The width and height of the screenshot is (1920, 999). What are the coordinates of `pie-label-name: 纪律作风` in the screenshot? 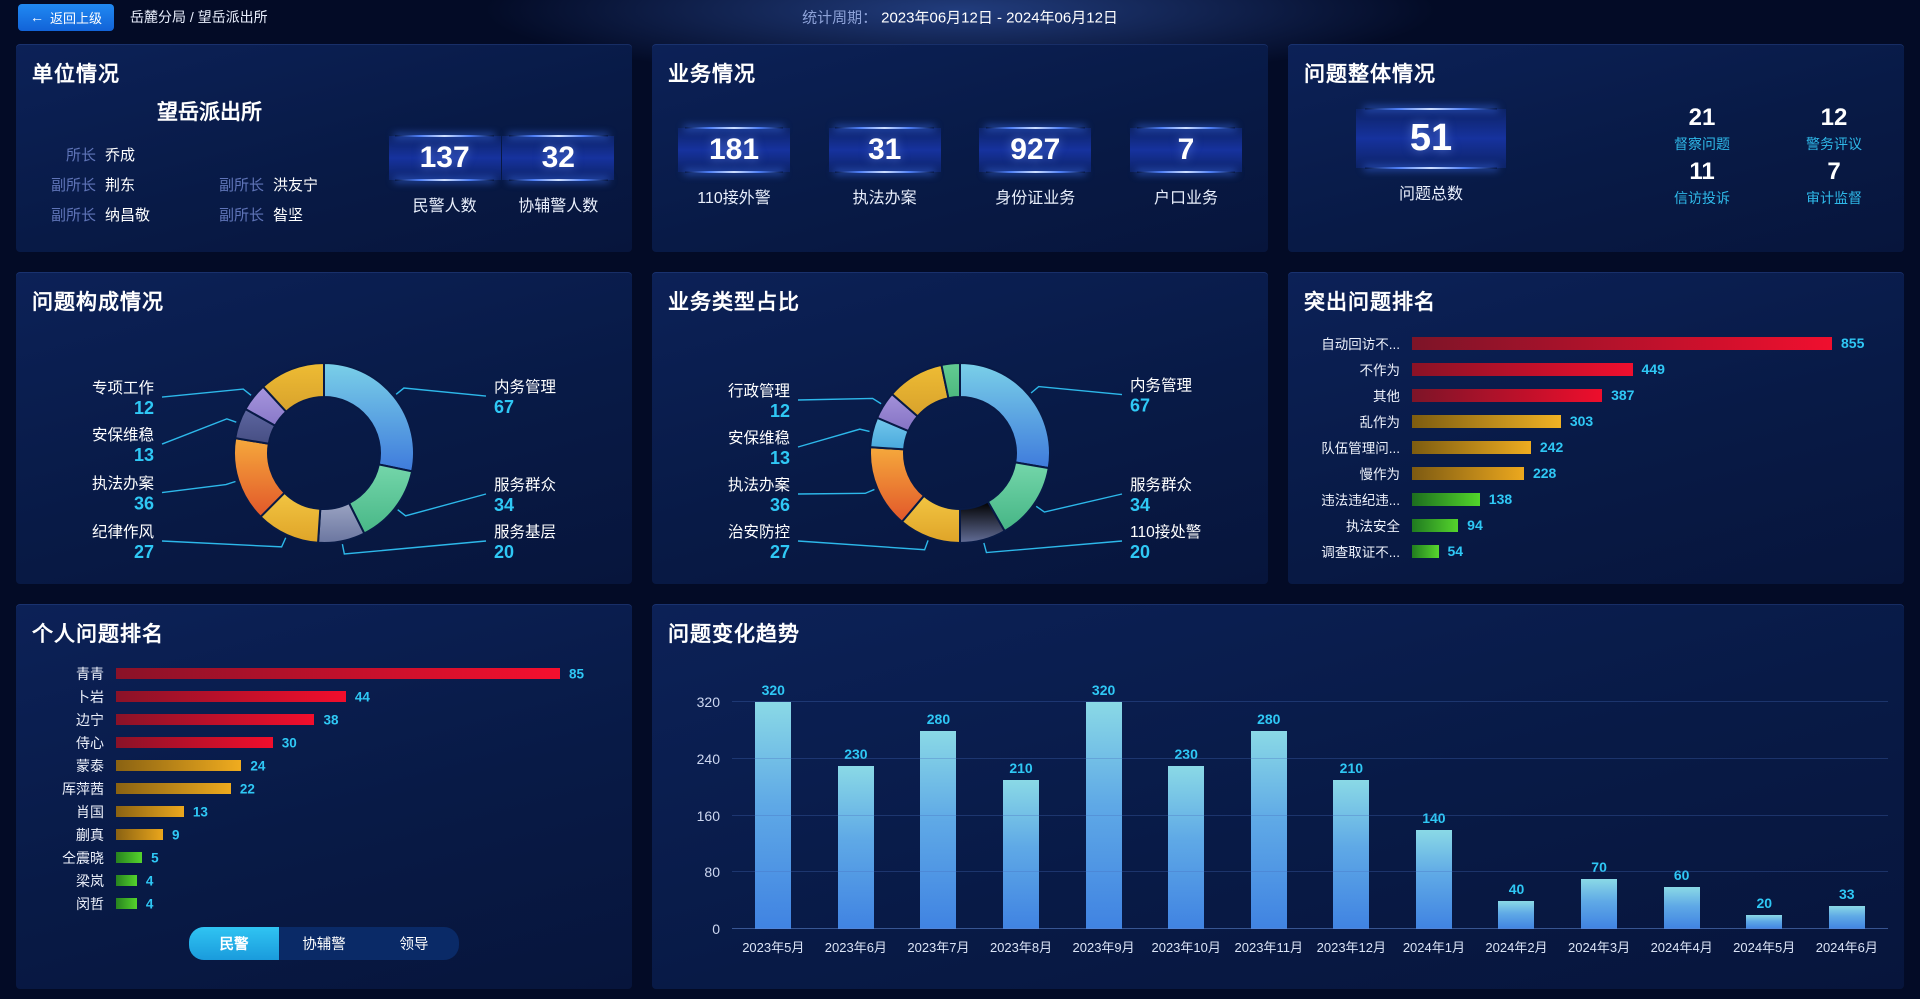 It's located at (123, 532).